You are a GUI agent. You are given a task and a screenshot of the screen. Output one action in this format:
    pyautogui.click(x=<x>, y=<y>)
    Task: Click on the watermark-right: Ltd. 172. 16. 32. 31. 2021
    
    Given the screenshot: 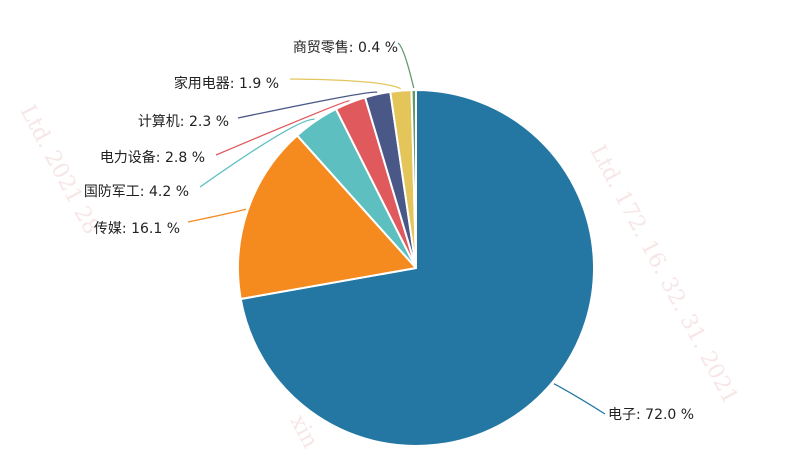 What is the action you would take?
    pyautogui.click(x=664, y=274)
    